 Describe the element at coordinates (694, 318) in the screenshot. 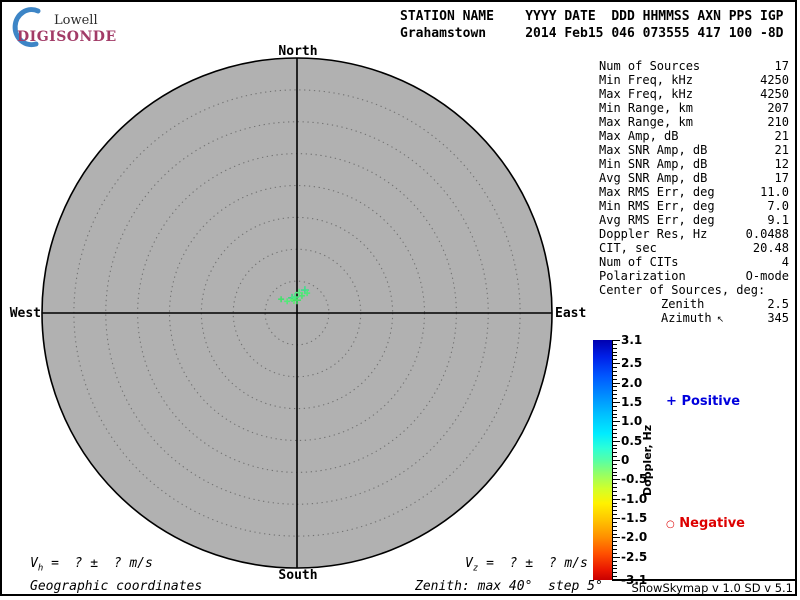

I see `stat-row: Azimuth ↖ 345` at that location.